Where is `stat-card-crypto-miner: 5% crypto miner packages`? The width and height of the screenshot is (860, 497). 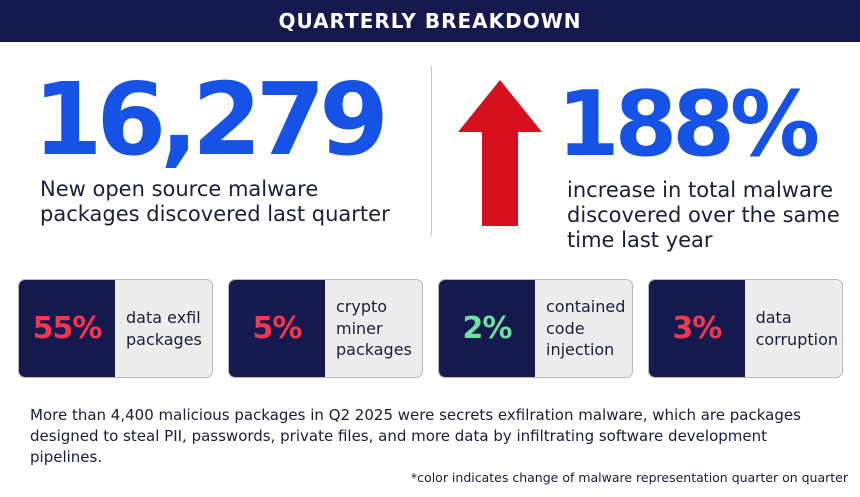
stat-card-crypto-miner: 5% crypto miner packages is located at coordinates (325, 328).